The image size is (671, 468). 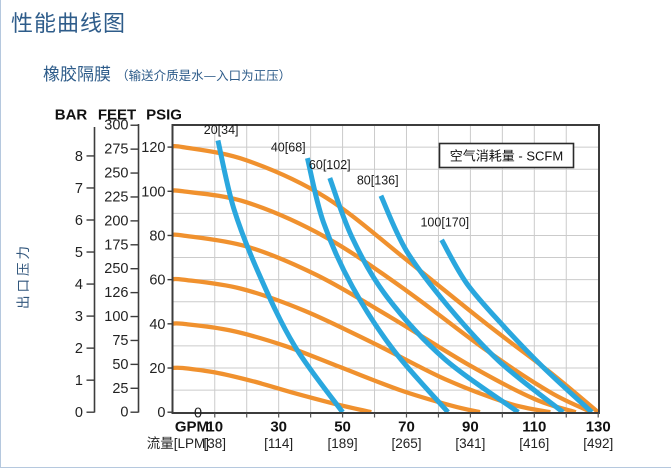 What do you see at coordinates (406, 427) in the screenshot?
I see `gpm-tick-label: 70` at bounding box center [406, 427].